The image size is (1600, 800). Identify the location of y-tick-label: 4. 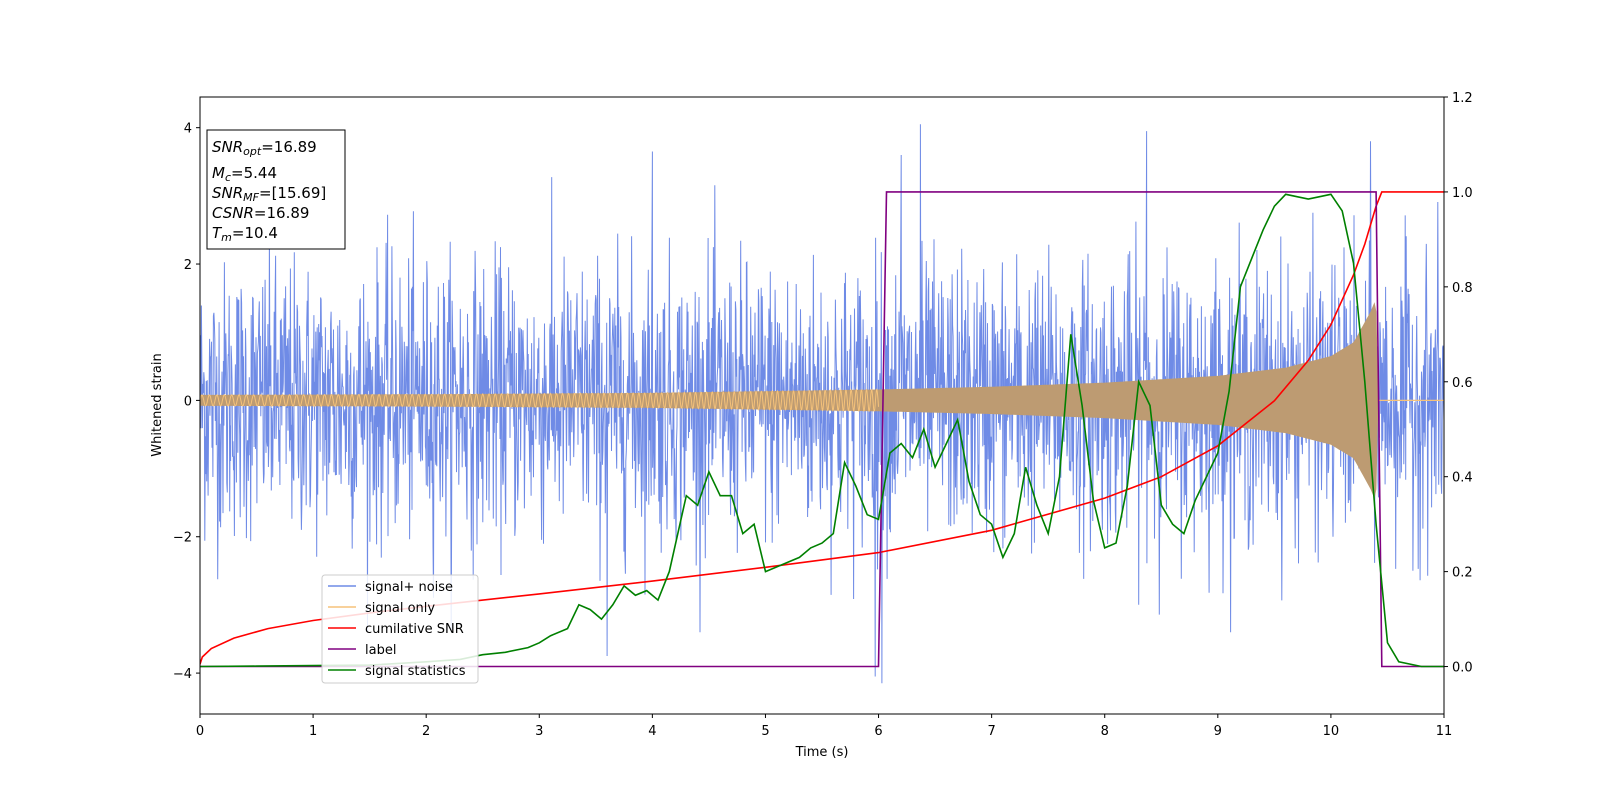
(188, 129).